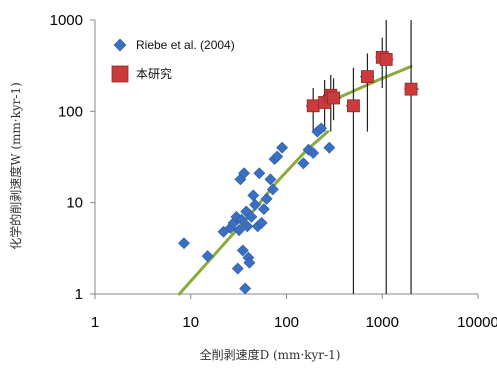  What do you see at coordinates (15, 166) in the screenshot?
I see `y-axis-title: 化学的削剥速度W (mm·kyr-1)` at bounding box center [15, 166].